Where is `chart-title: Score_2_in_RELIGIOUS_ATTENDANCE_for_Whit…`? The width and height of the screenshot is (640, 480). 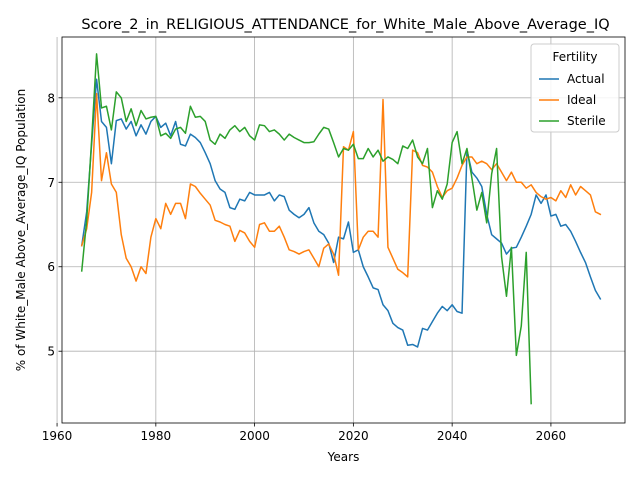
chart-title: Score_2_in_RELIGIOUS_ATTENDANCE_for_Whit… is located at coordinates (345, 25).